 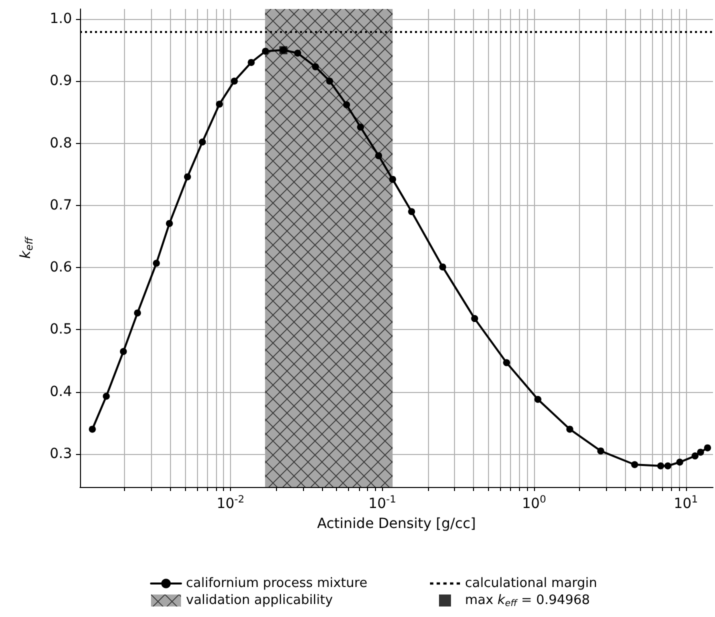 What do you see at coordinates (277, 583) in the screenshot?
I see `legend-label: californium process mixture` at bounding box center [277, 583].